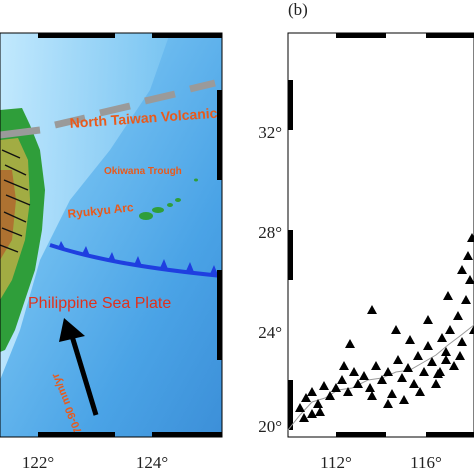 This screenshot has width=474, height=474. I want to click on label-philippine-sea-plate: Philippine Sea Plate, so click(99, 303).